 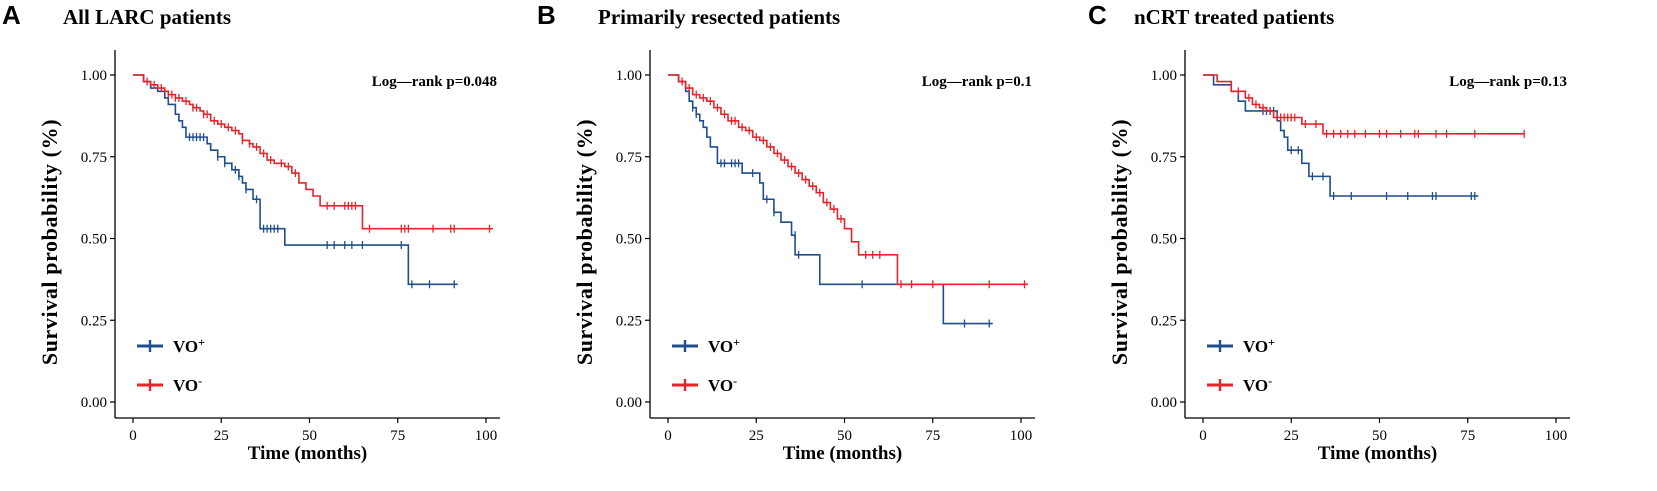 I want to click on log-rank-annotation: Log—rank p=0.13, so click(x=1508, y=82).